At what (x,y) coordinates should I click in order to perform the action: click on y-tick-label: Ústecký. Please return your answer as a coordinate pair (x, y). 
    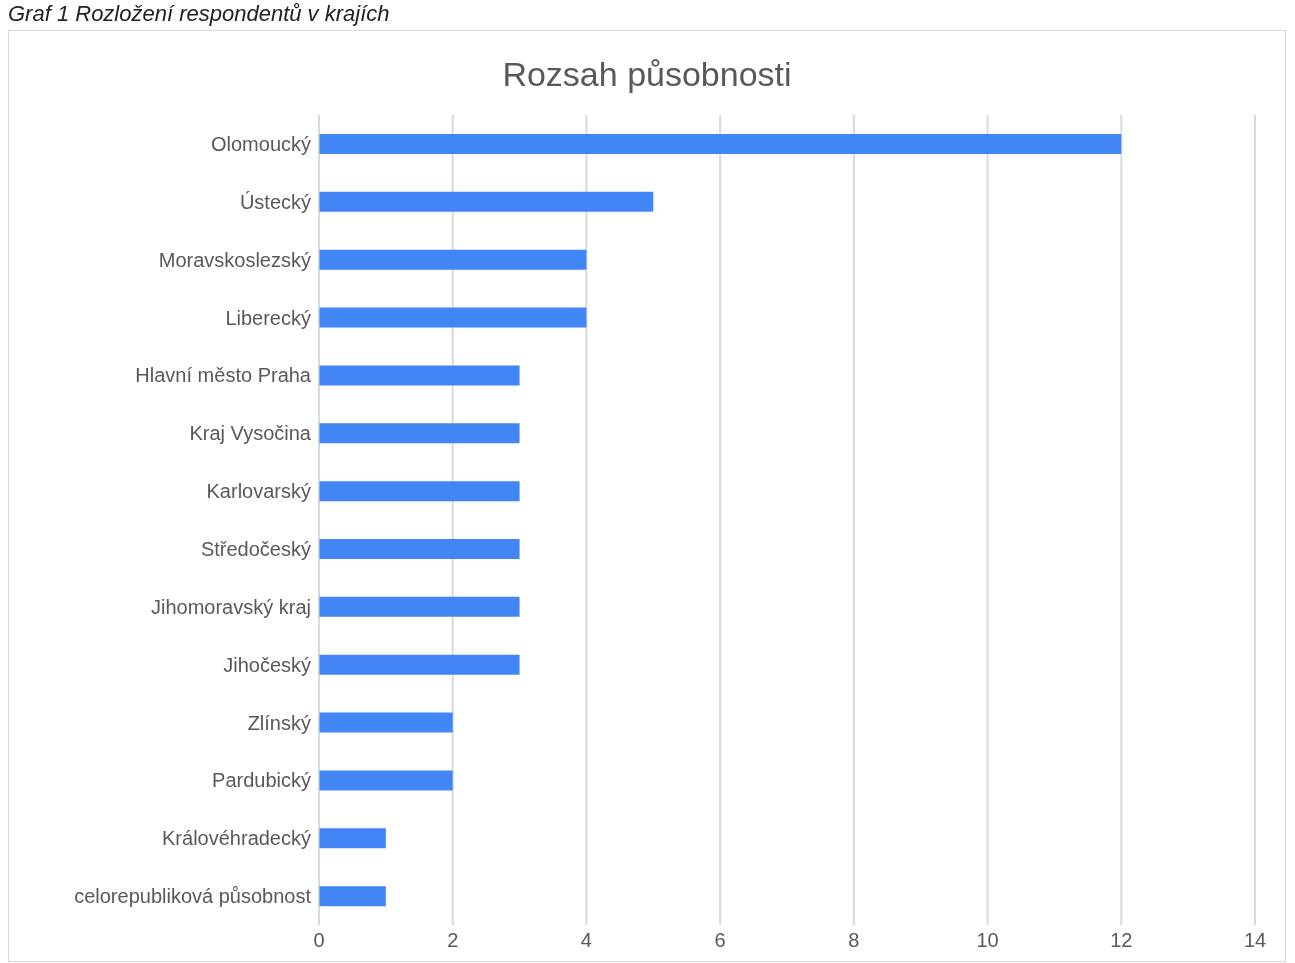
    Looking at the image, I should click on (275, 201).